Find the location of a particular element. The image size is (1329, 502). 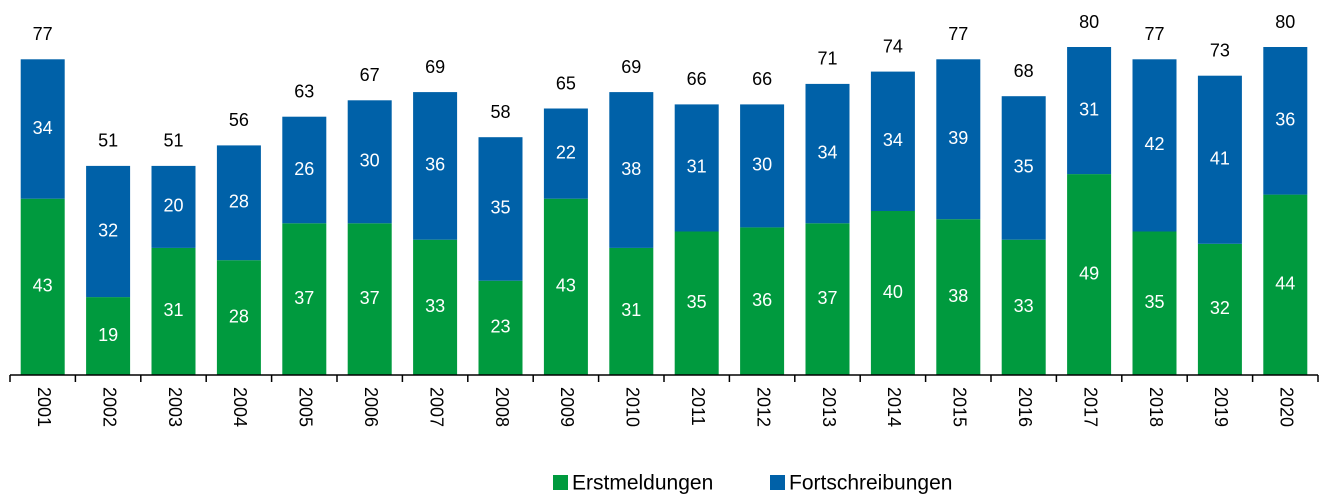

segment-label: 44 is located at coordinates (1285, 284).